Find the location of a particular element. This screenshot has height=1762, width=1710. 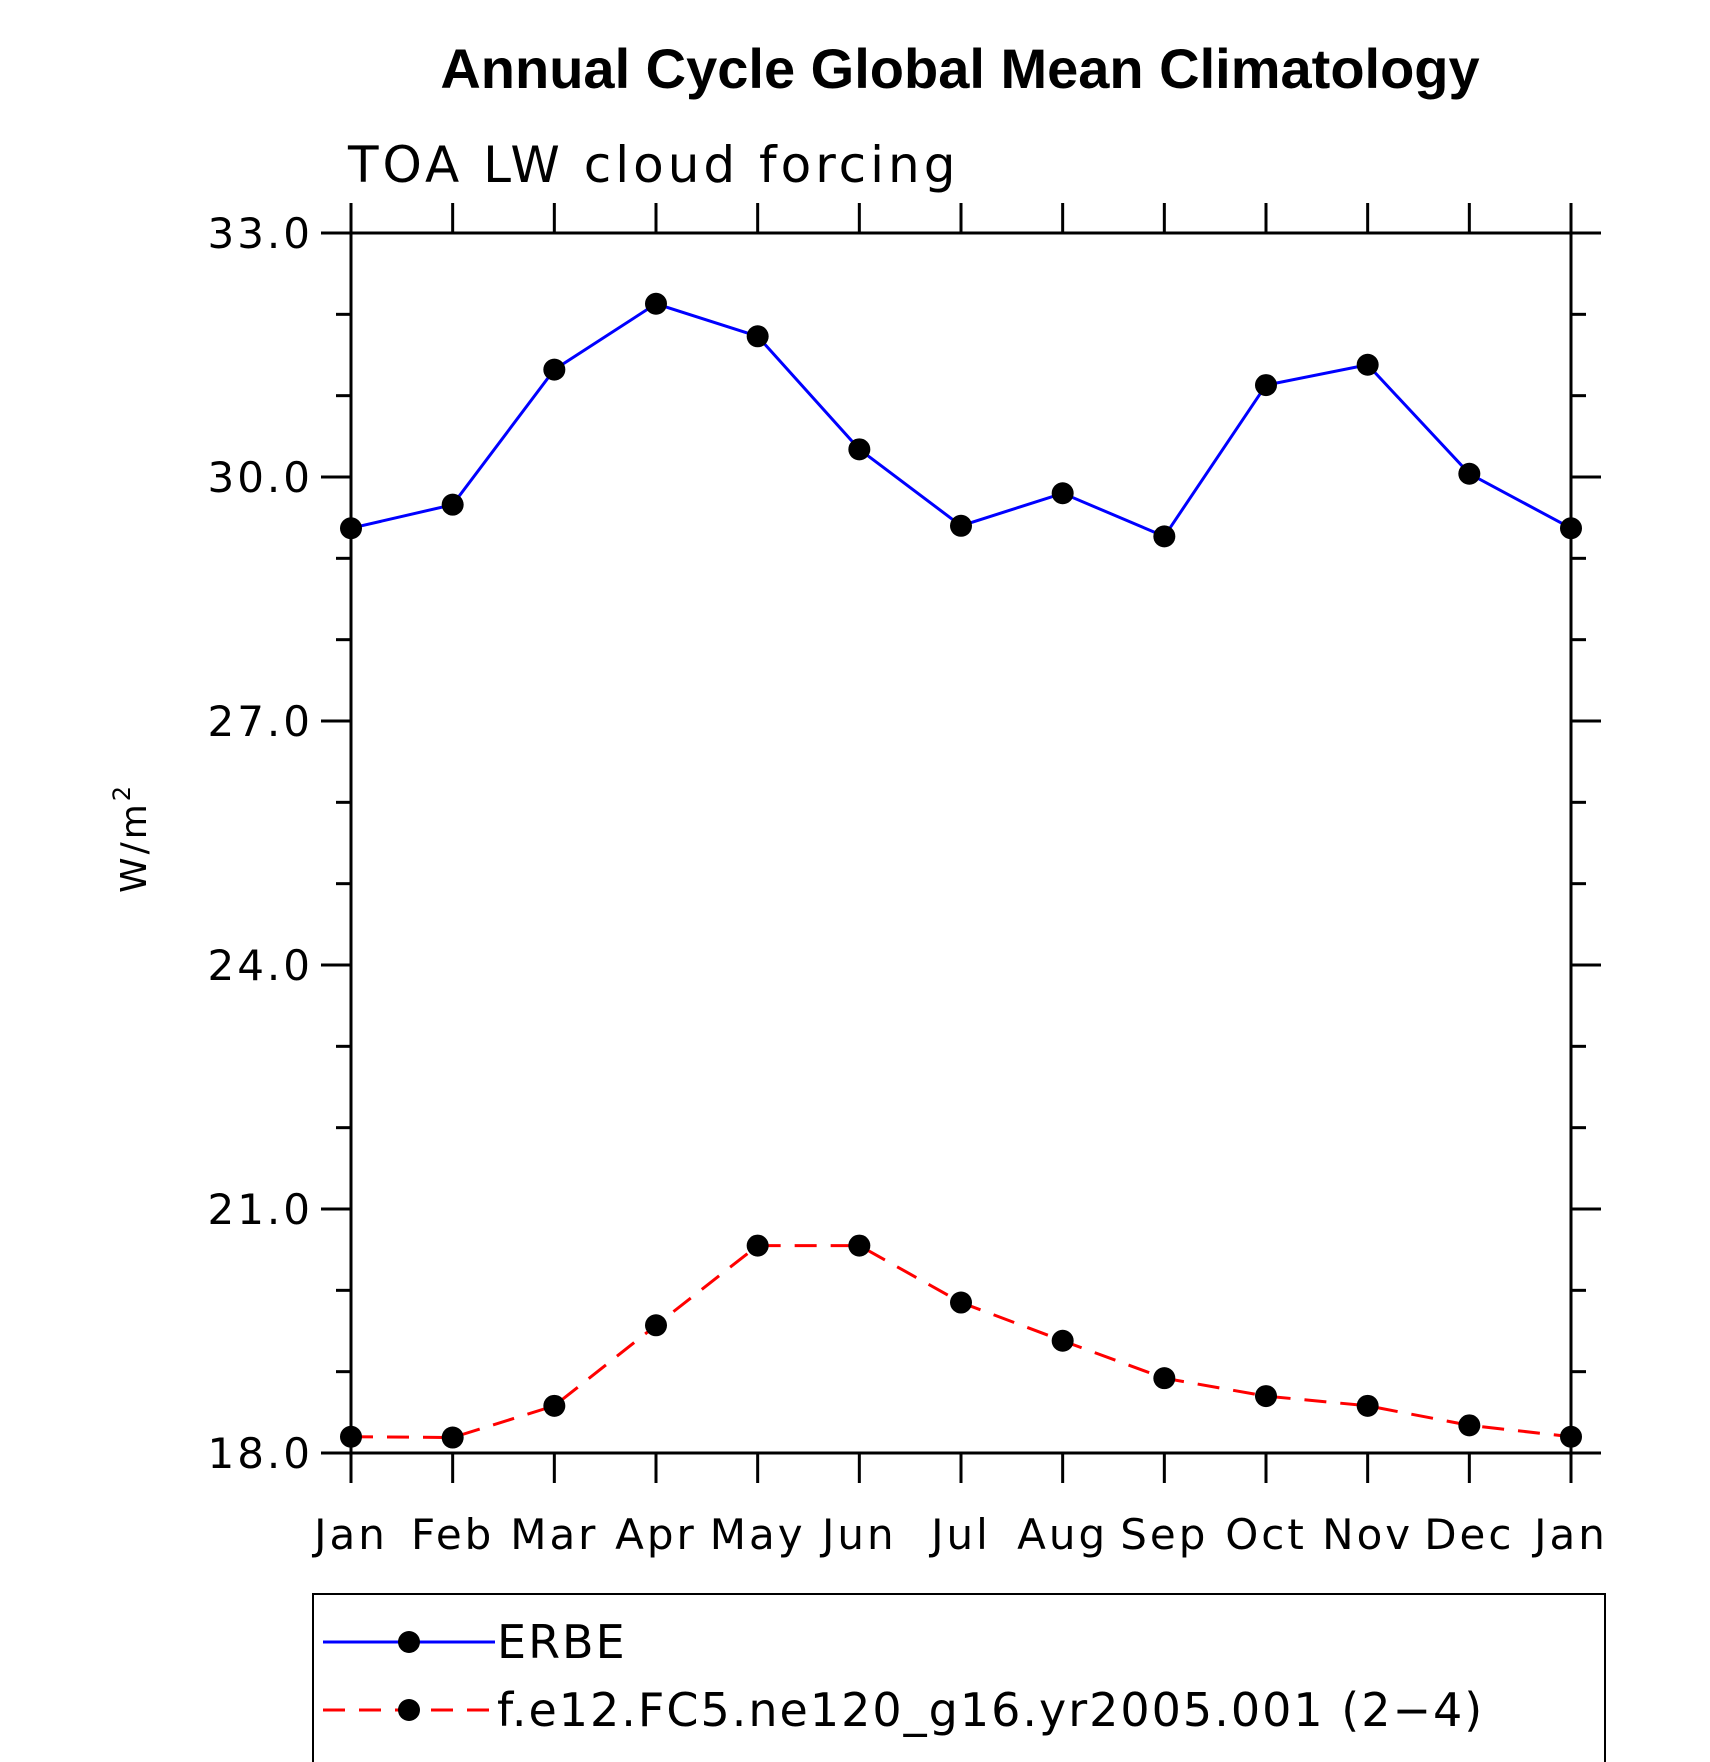

x-tick-label: Feb is located at coordinates (452, 1534).